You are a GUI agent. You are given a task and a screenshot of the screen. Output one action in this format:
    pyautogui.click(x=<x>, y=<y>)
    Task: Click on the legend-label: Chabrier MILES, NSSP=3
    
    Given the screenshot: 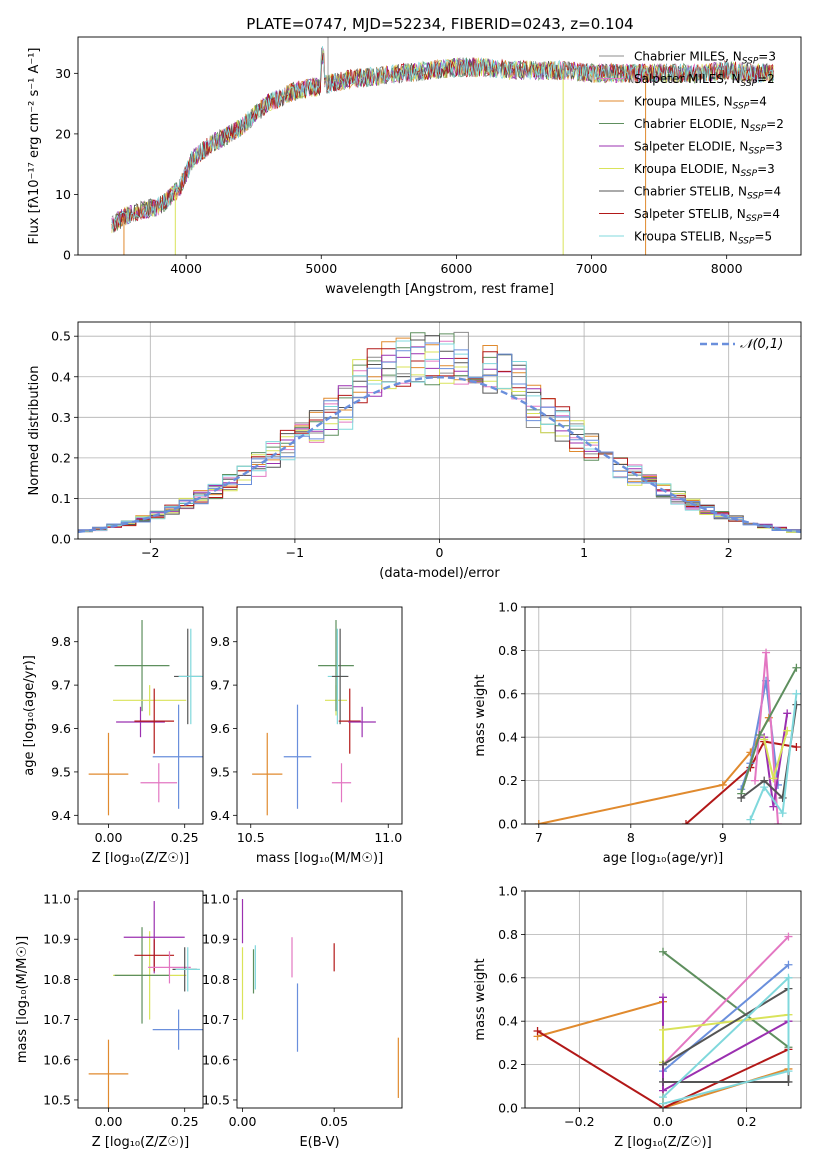 What is the action you would take?
    pyautogui.click(x=705, y=58)
    